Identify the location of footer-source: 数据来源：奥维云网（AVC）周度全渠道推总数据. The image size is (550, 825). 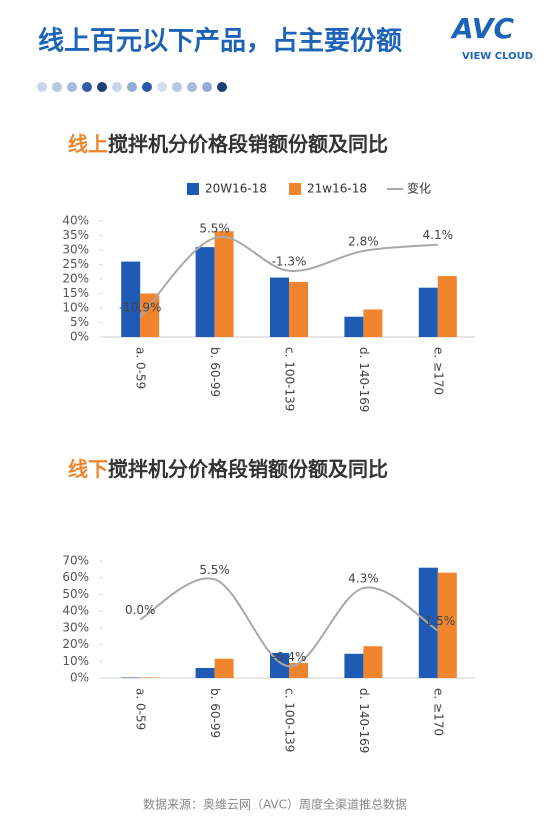
(275, 804).